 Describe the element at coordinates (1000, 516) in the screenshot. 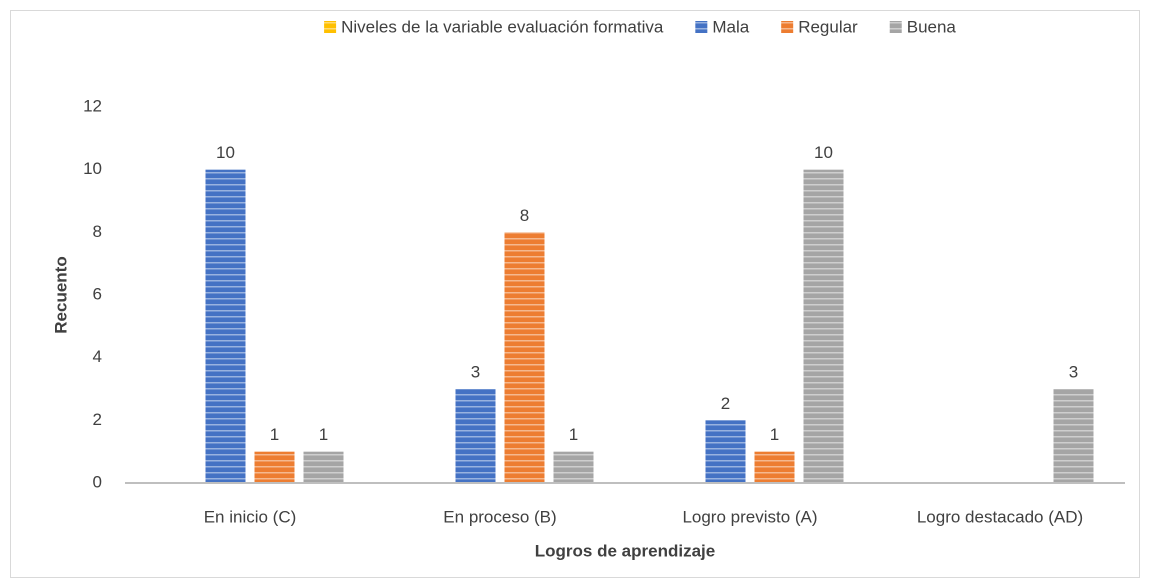

I see `x-tick-label: Logro destacado (AD)` at that location.